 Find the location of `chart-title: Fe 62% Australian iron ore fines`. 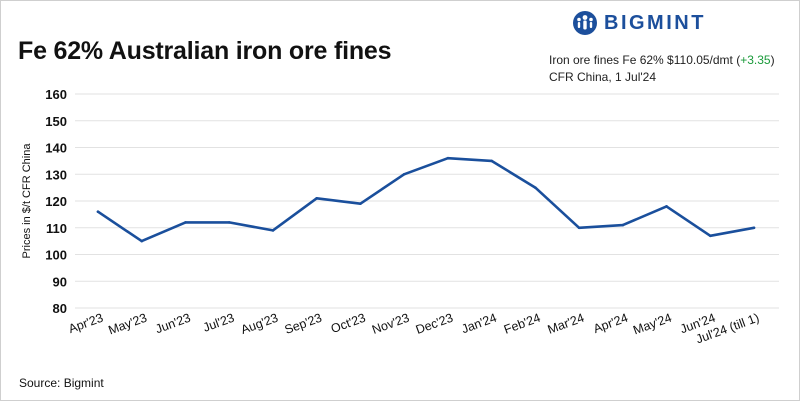

chart-title: Fe 62% Australian iron ore fines is located at coordinates (205, 51).